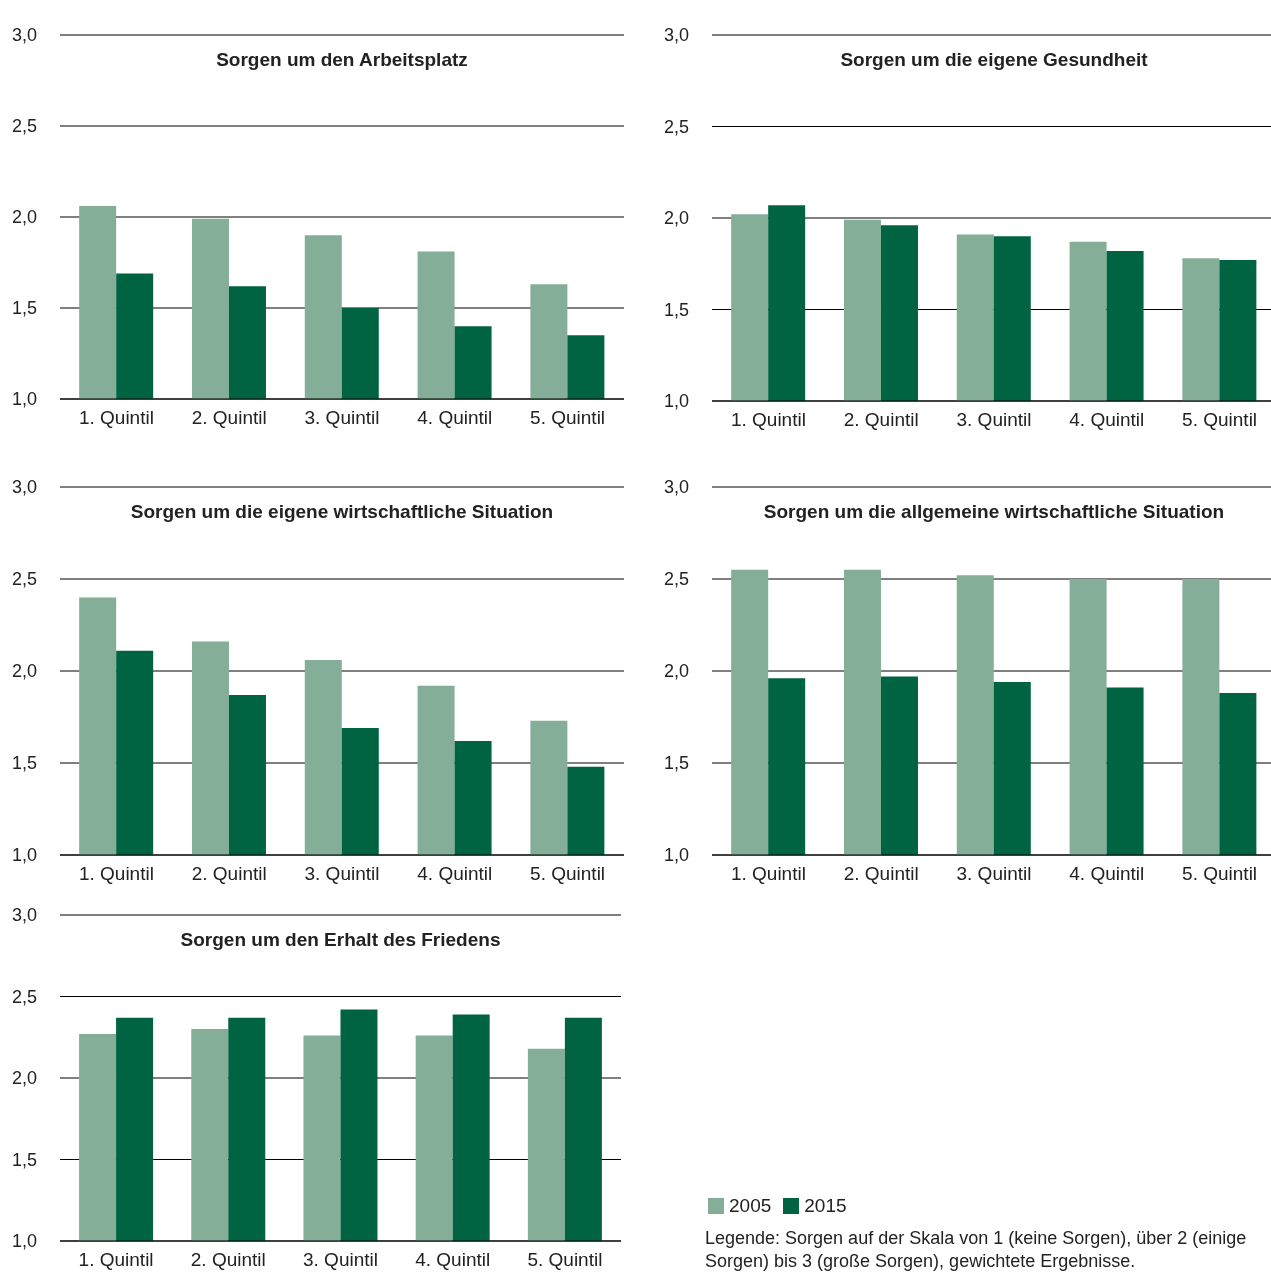 The height and width of the screenshot is (1277, 1271). I want to click on text: Sorgen um die eigene Gesundheit, so click(994, 60).